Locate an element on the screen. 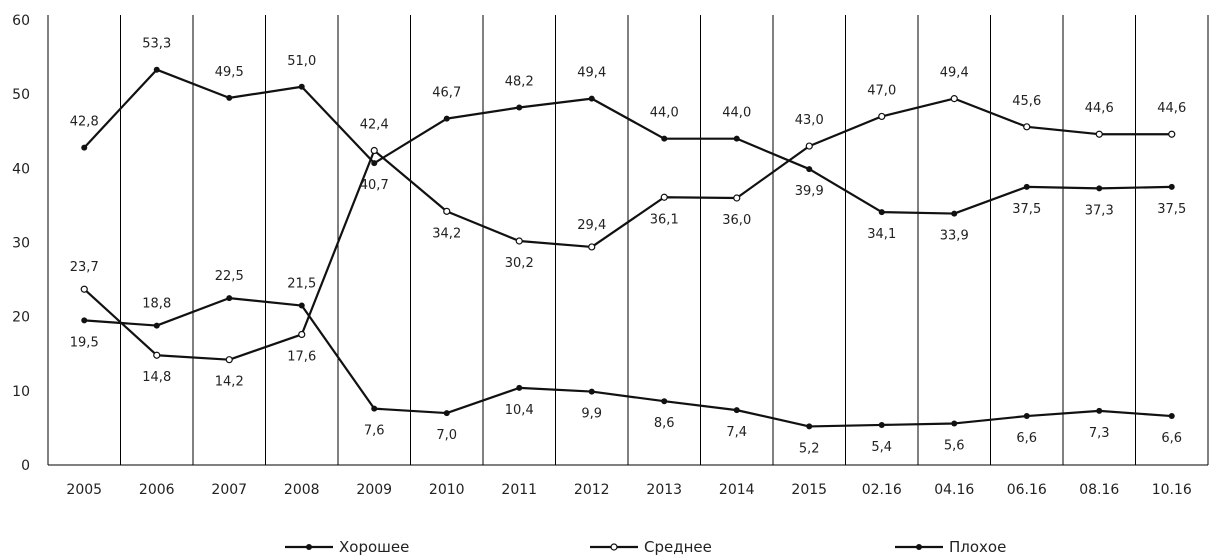 This screenshot has width=1215, height=555. data-label: 23,7 is located at coordinates (84, 267).